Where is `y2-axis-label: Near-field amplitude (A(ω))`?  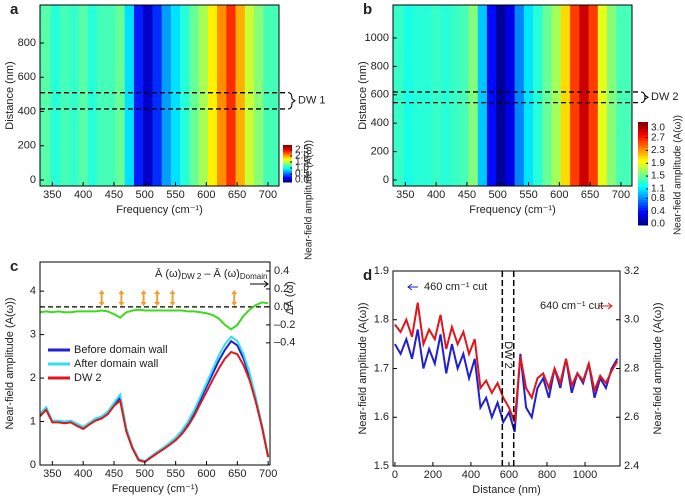
y2-axis-label: Near-field amplitude (A(ω)) is located at coordinates (658, 368).